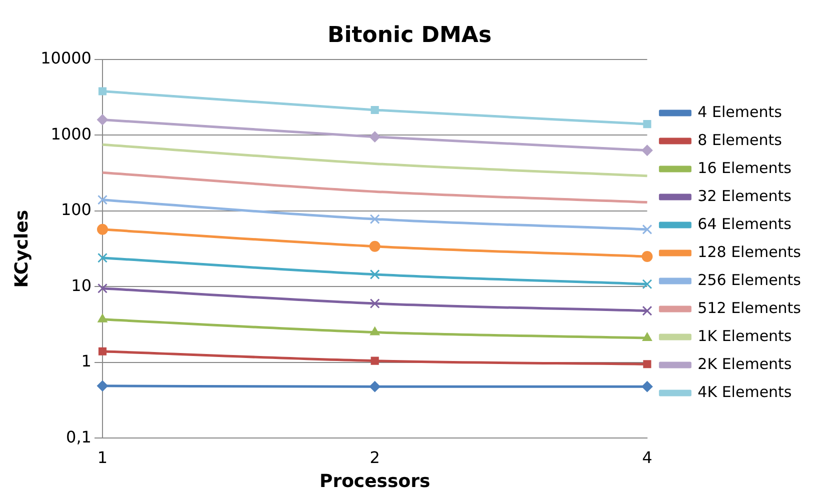  I want to click on legend-label: 128 Elements, so click(750, 251).